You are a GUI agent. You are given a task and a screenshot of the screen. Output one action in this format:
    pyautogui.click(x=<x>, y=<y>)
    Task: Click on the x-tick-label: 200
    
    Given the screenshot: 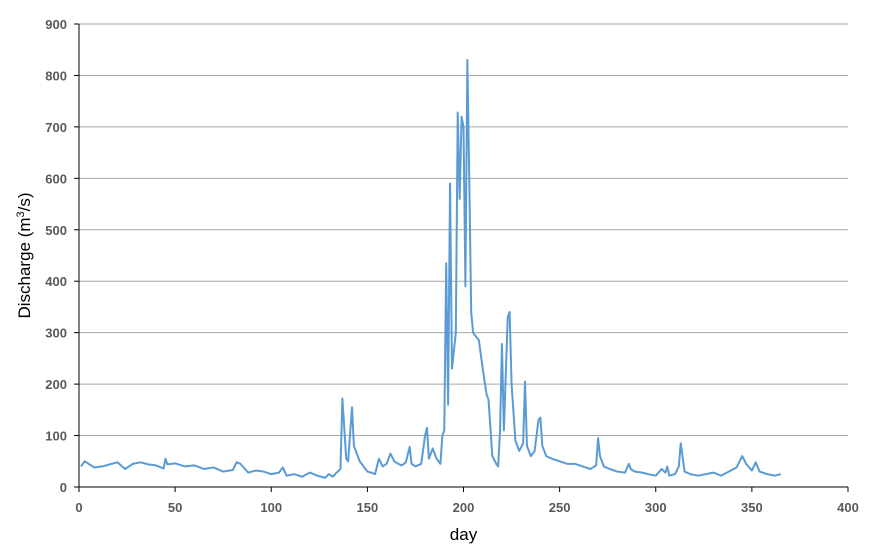 What is the action you would take?
    pyautogui.click(x=464, y=507)
    